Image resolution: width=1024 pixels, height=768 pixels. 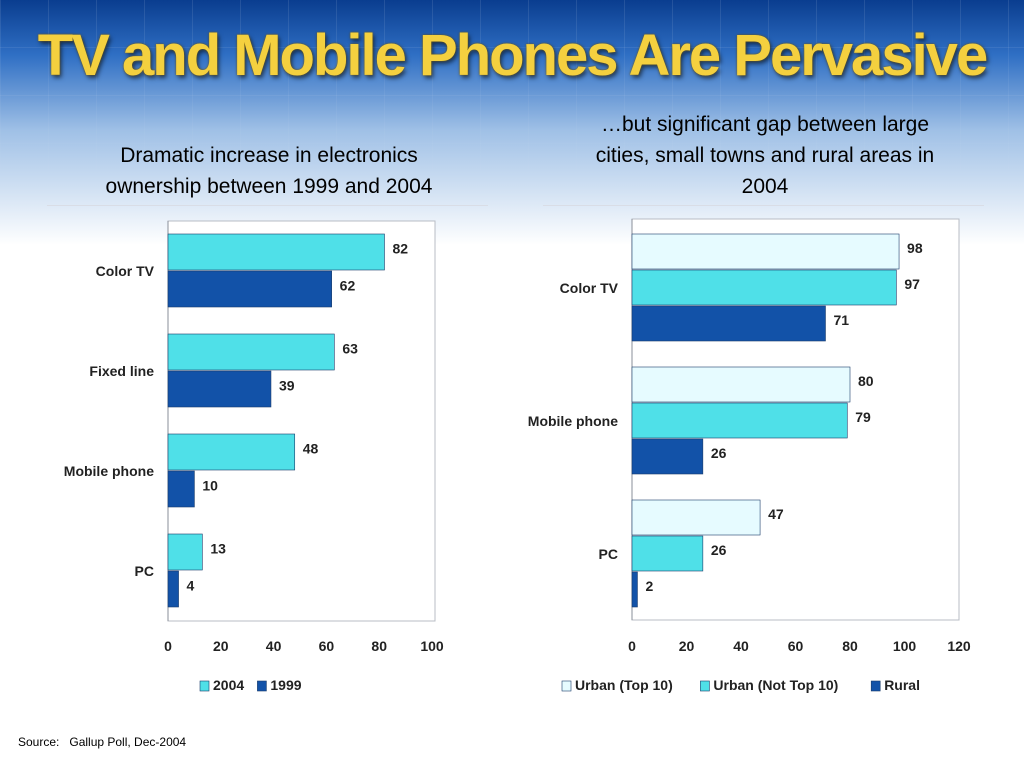 I want to click on category-label: Fixed line, so click(x=121, y=371).